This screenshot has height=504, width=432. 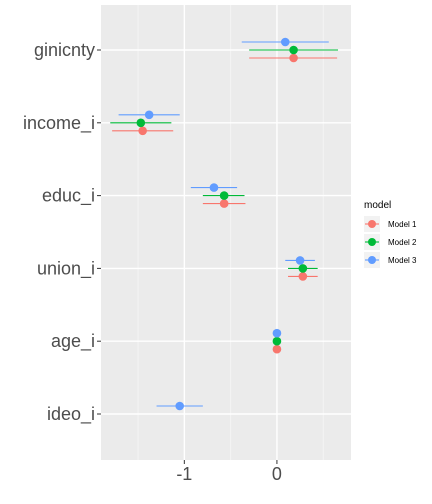 I want to click on x-axis: -1 0, so click(x=229, y=472).